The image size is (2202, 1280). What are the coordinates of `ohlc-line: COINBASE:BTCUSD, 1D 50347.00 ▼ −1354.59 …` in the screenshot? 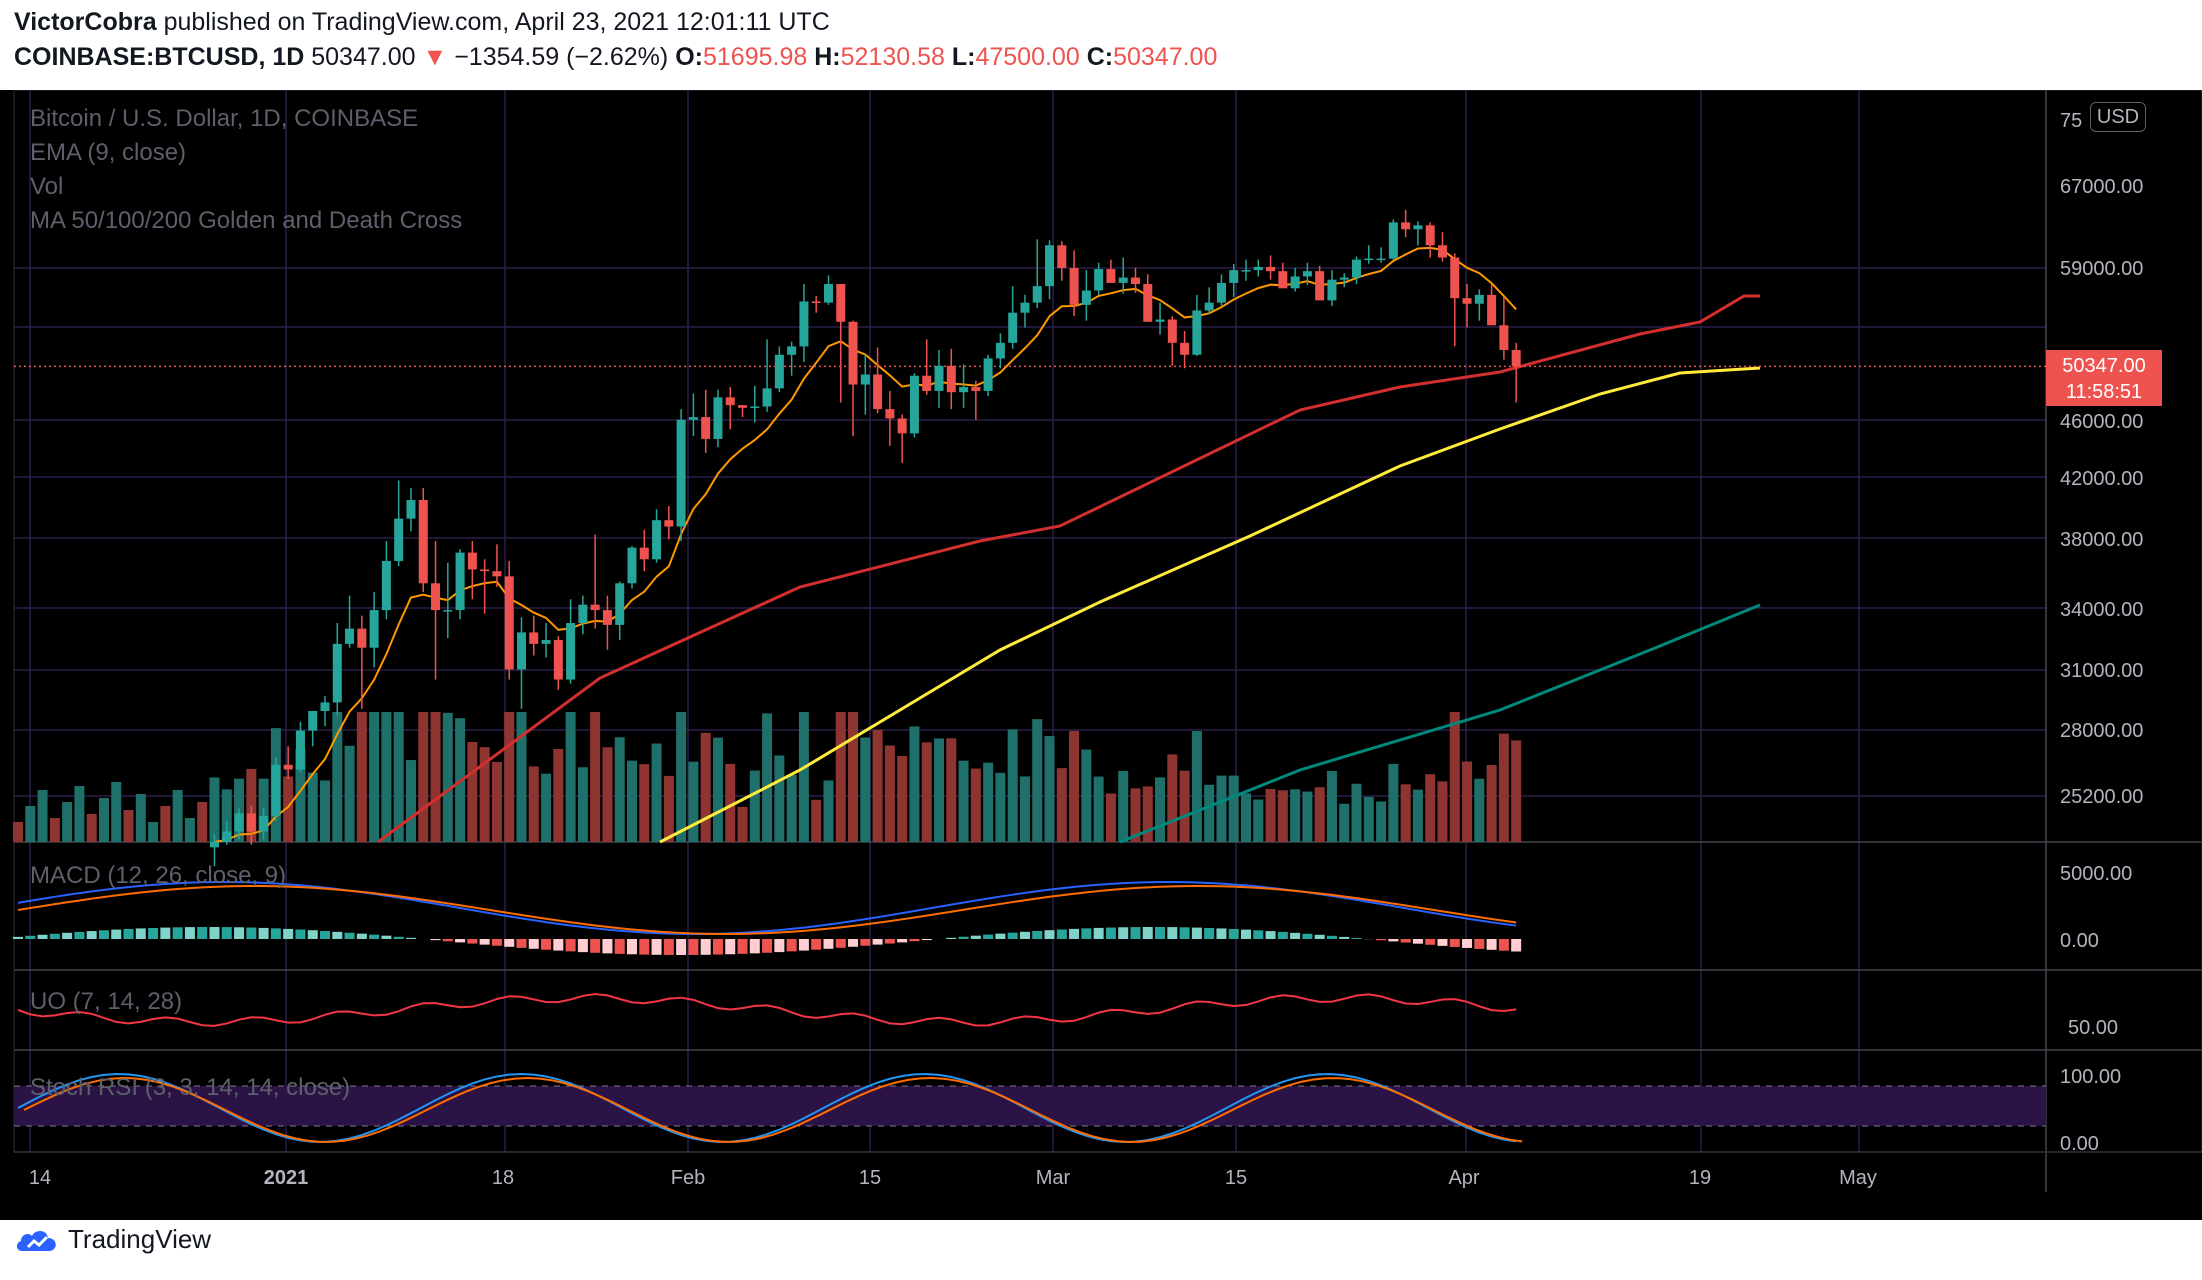 It's located at (615, 57).